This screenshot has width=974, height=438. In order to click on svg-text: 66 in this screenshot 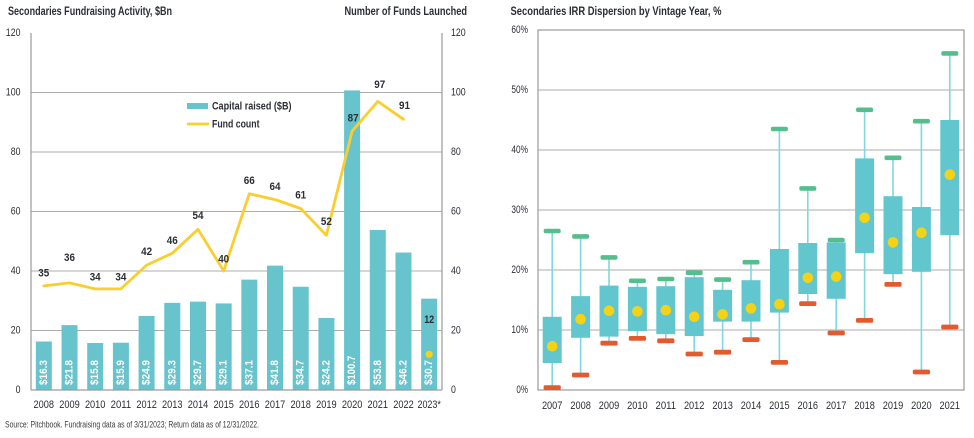, I will do `click(249, 181)`.